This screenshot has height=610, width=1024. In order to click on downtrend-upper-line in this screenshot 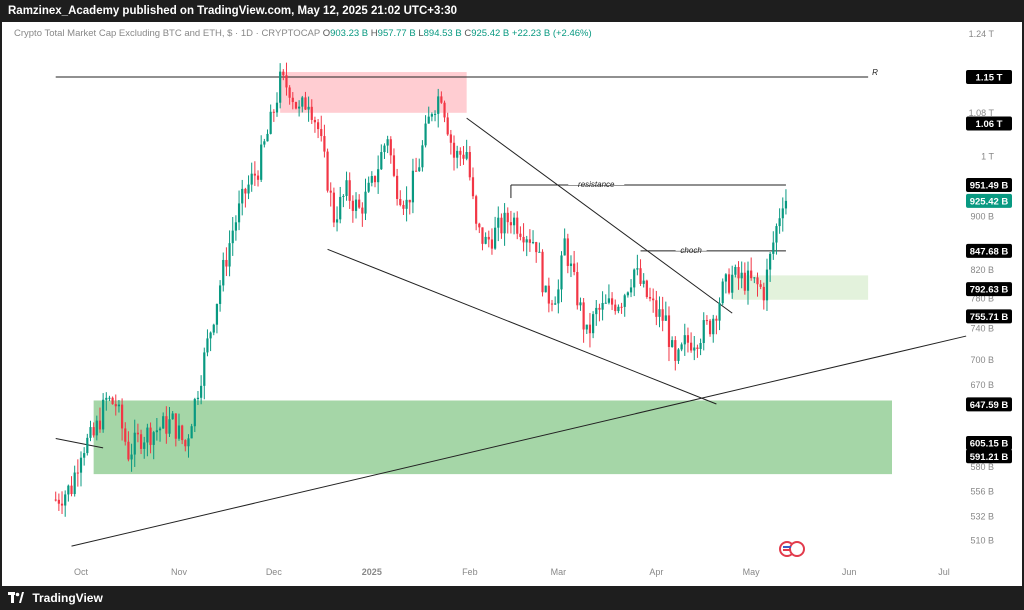, I will do `click(599, 215)`.